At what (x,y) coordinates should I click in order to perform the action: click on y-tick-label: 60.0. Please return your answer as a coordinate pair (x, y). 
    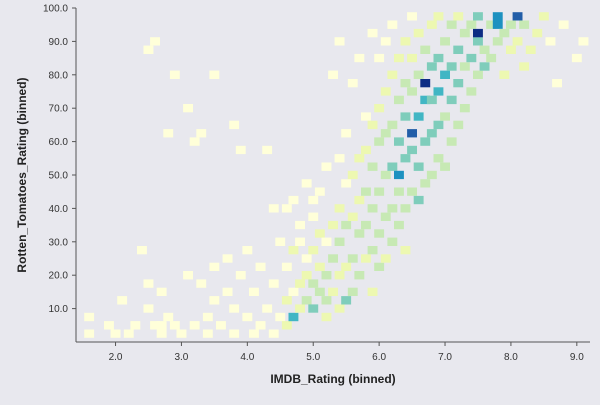
    Looking at the image, I should click on (59, 142).